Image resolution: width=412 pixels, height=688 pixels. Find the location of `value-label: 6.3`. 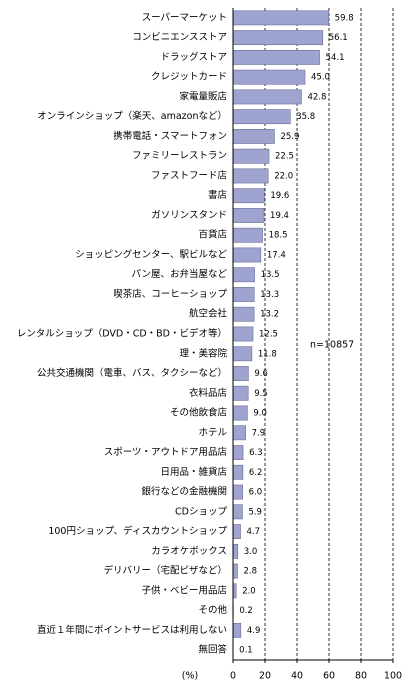

value-label: 6.3 is located at coordinates (256, 453).